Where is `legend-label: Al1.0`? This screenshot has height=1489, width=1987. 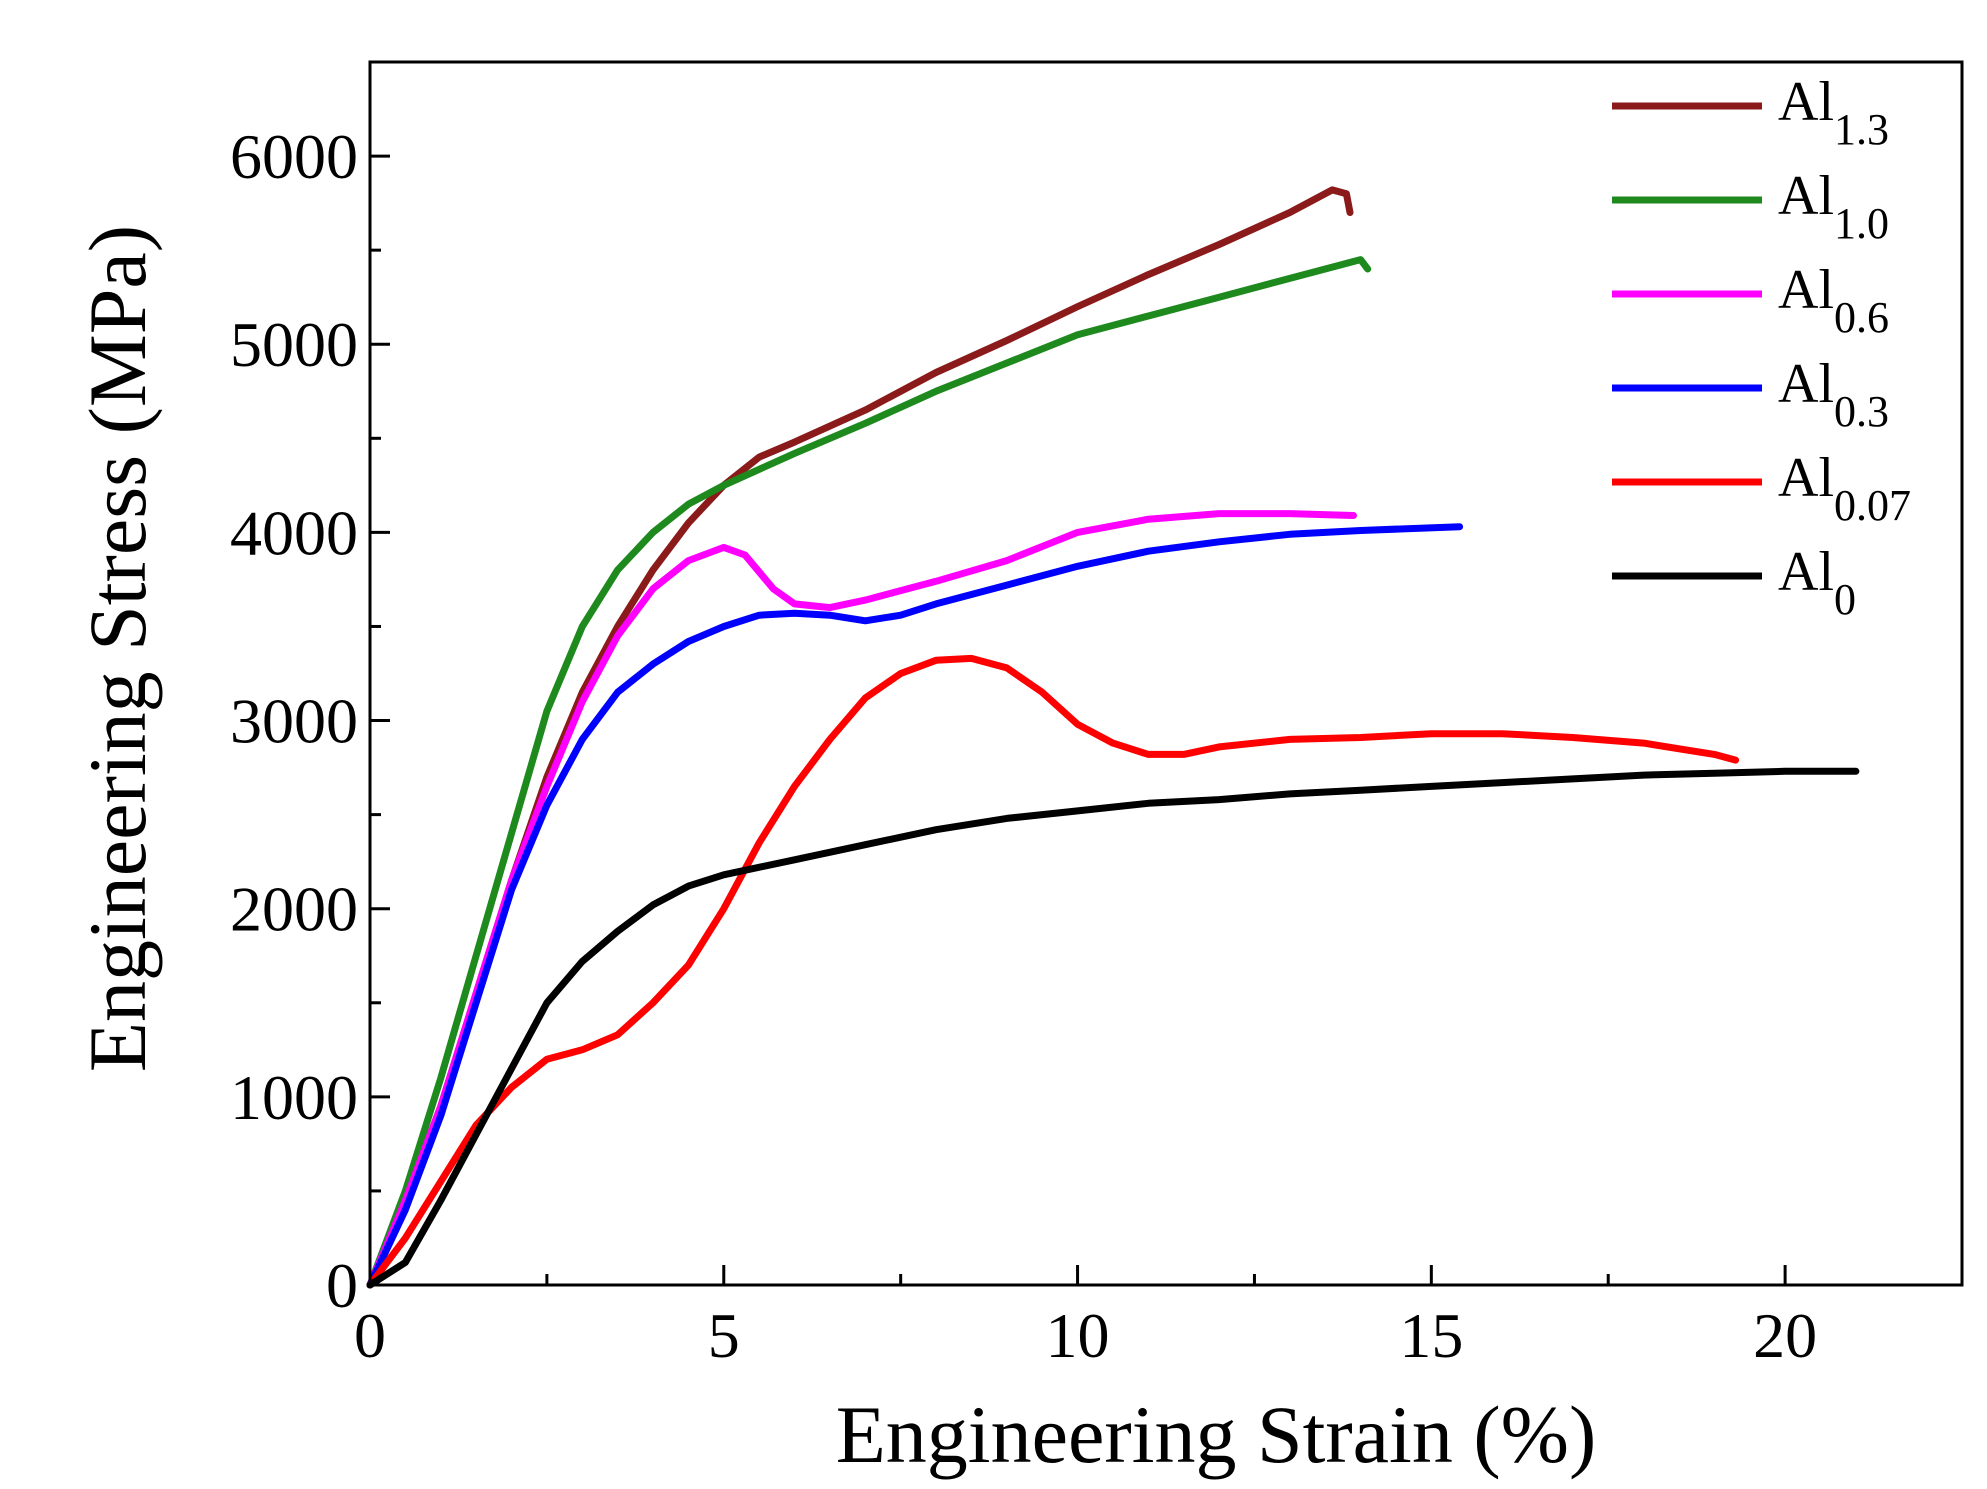 legend-label: Al1.0 is located at coordinates (1833, 206).